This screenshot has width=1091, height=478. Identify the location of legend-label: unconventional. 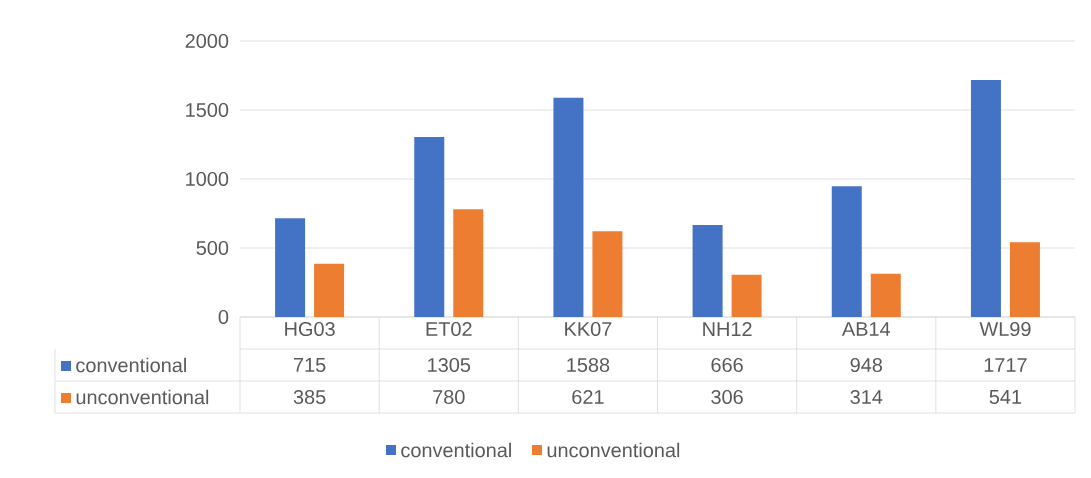
(613, 450).